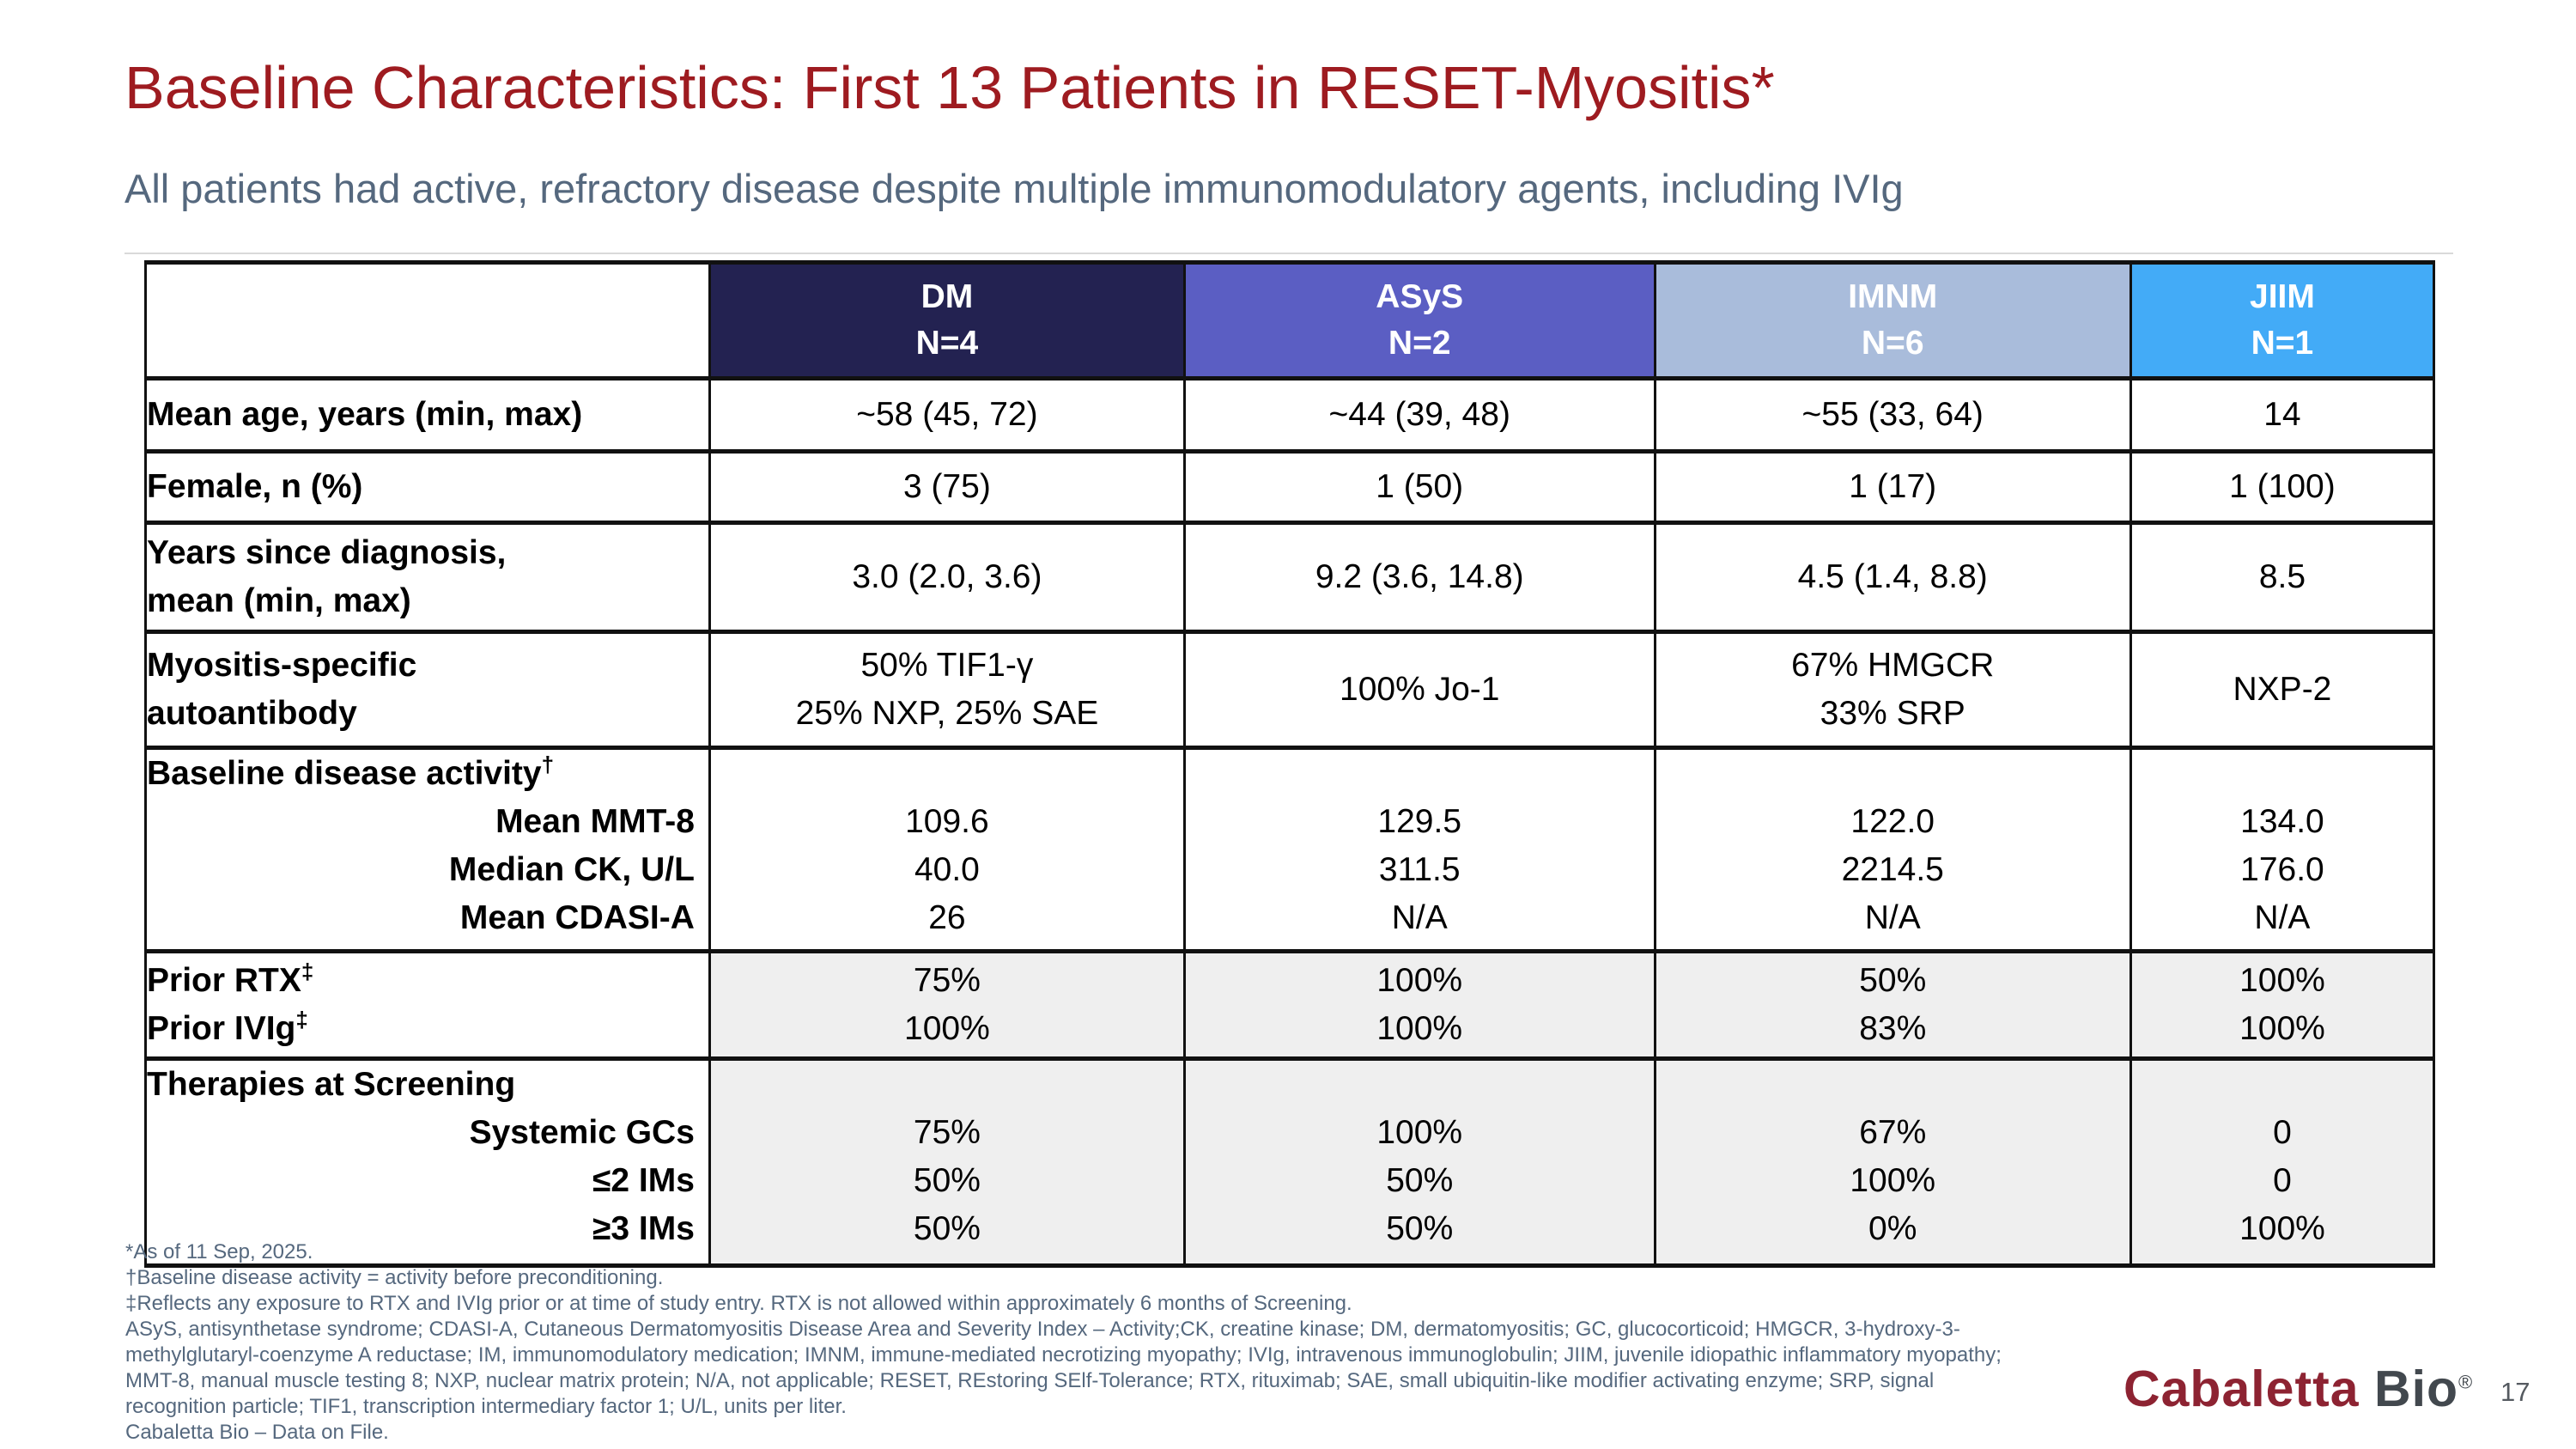 The height and width of the screenshot is (1449, 2576). What do you see at coordinates (947, 917) in the screenshot?
I see `value-cdasi: 26` at bounding box center [947, 917].